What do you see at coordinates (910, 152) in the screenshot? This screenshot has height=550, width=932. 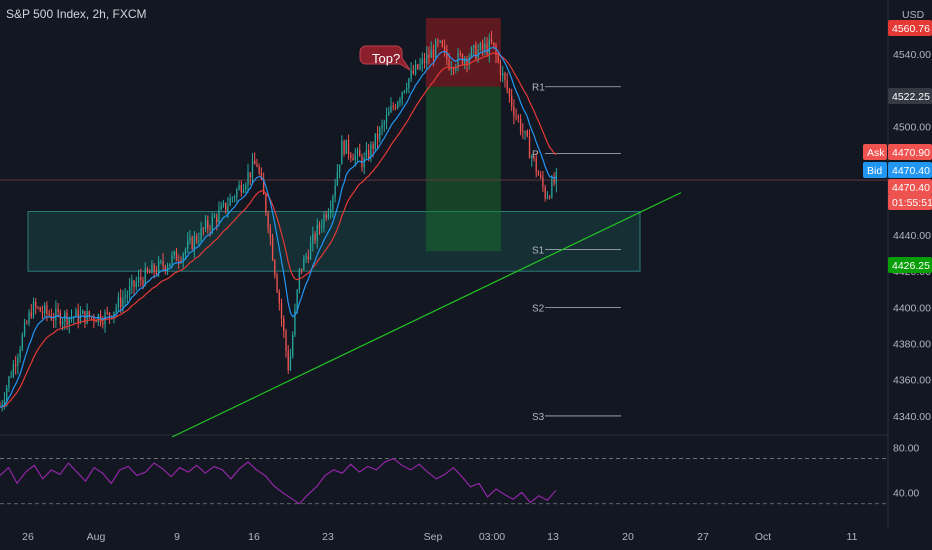 I see `ask-price-tag: 4470.90` at bounding box center [910, 152].